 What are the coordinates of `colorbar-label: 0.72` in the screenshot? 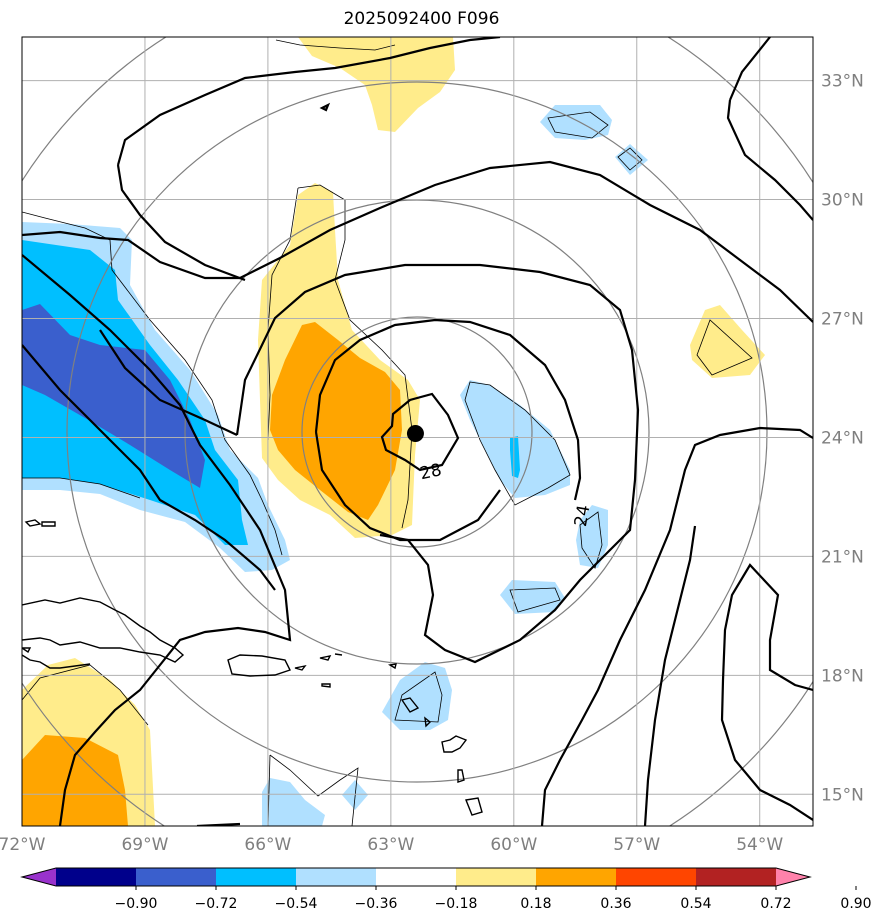 It's located at (775, 904).